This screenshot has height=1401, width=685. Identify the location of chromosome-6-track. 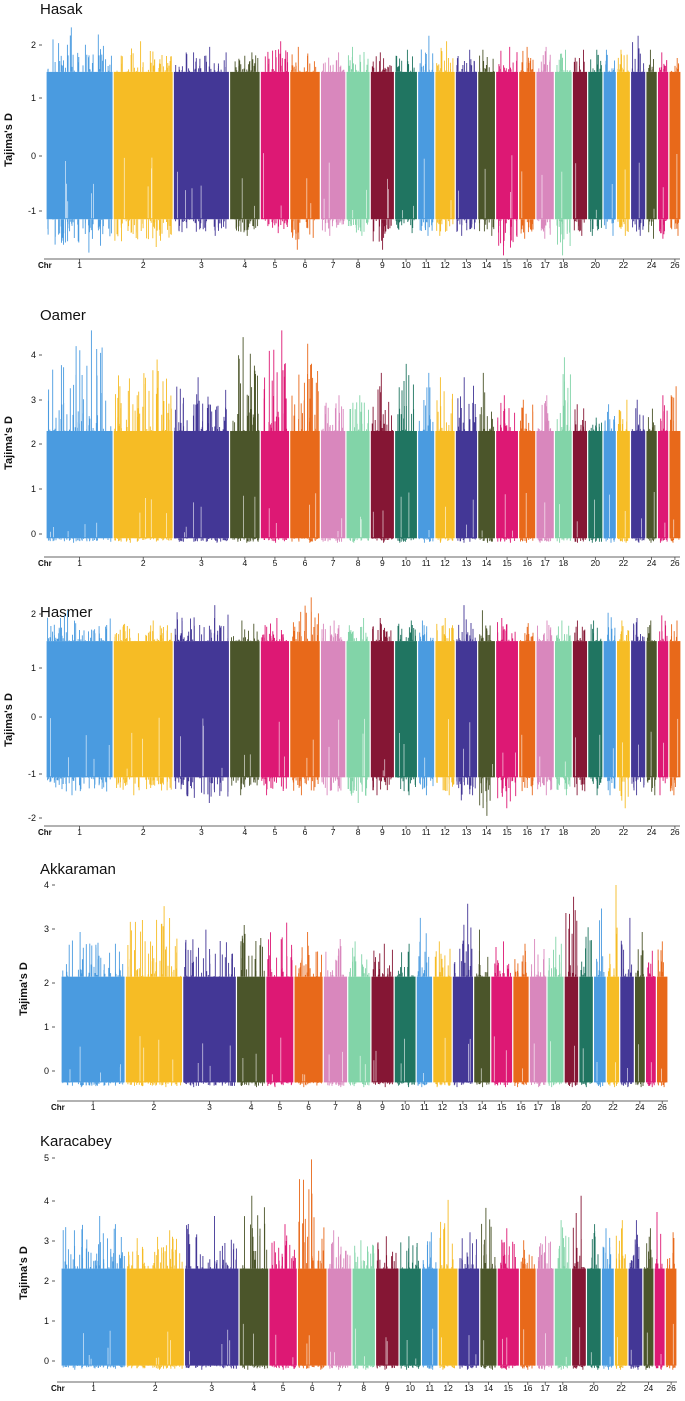
(308, 1010).